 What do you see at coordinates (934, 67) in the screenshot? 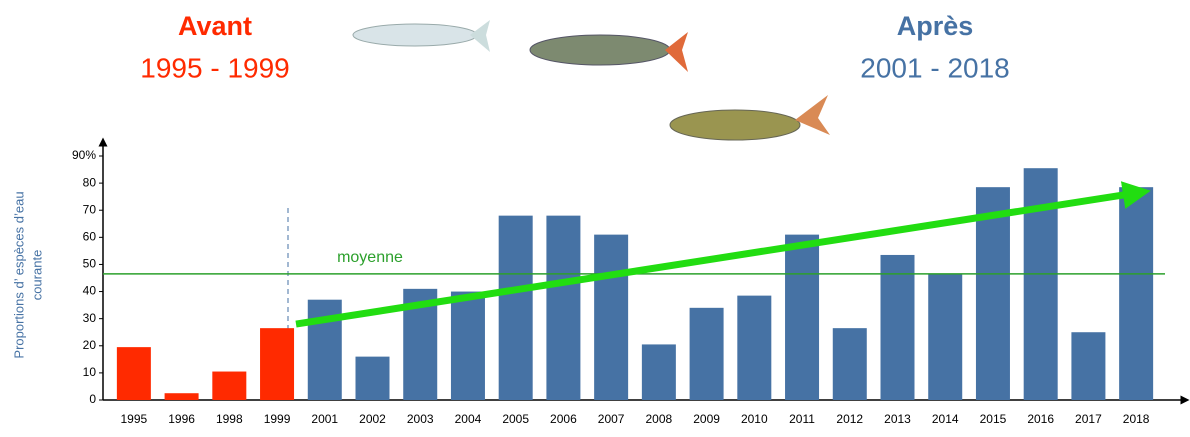
I see `period: 2001 - 2018` at bounding box center [934, 67].